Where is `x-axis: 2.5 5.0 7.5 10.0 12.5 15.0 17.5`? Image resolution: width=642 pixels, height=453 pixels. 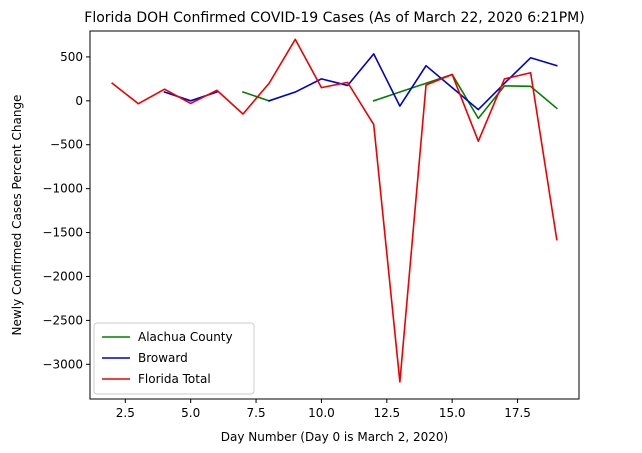
x-axis: 2.5 5.0 7.5 10.0 12.5 15.0 17.5 is located at coordinates (323, 409).